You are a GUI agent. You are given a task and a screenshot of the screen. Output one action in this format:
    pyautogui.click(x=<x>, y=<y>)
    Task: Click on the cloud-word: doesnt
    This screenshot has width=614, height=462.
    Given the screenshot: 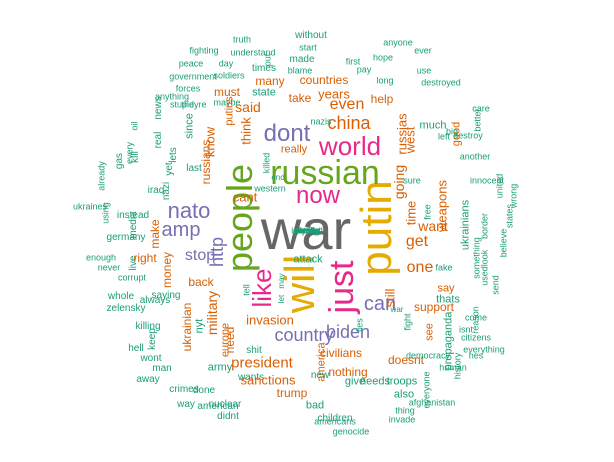 What is the action you would take?
    pyautogui.click(x=406, y=360)
    